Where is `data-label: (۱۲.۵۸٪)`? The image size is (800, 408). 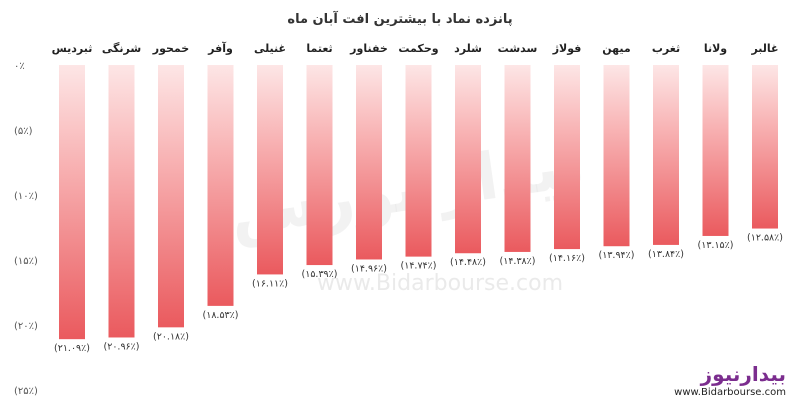 data-label: (۱۲.۵۸٪) is located at coordinates (765, 238).